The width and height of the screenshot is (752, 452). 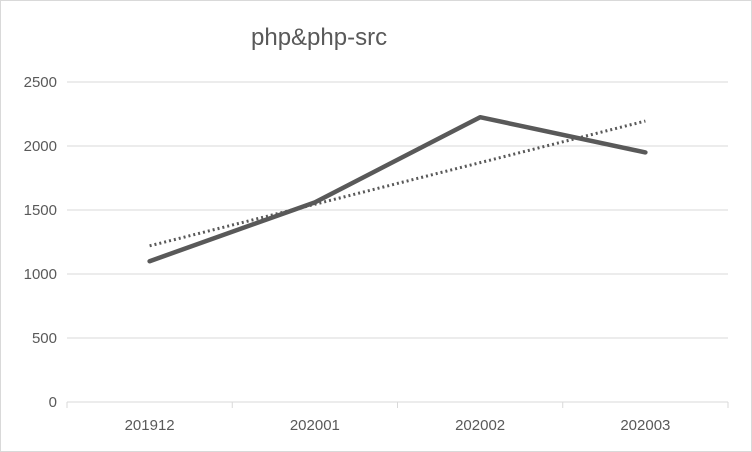 I want to click on x-tick-label-202003: 202003, so click(x=645, y=425).